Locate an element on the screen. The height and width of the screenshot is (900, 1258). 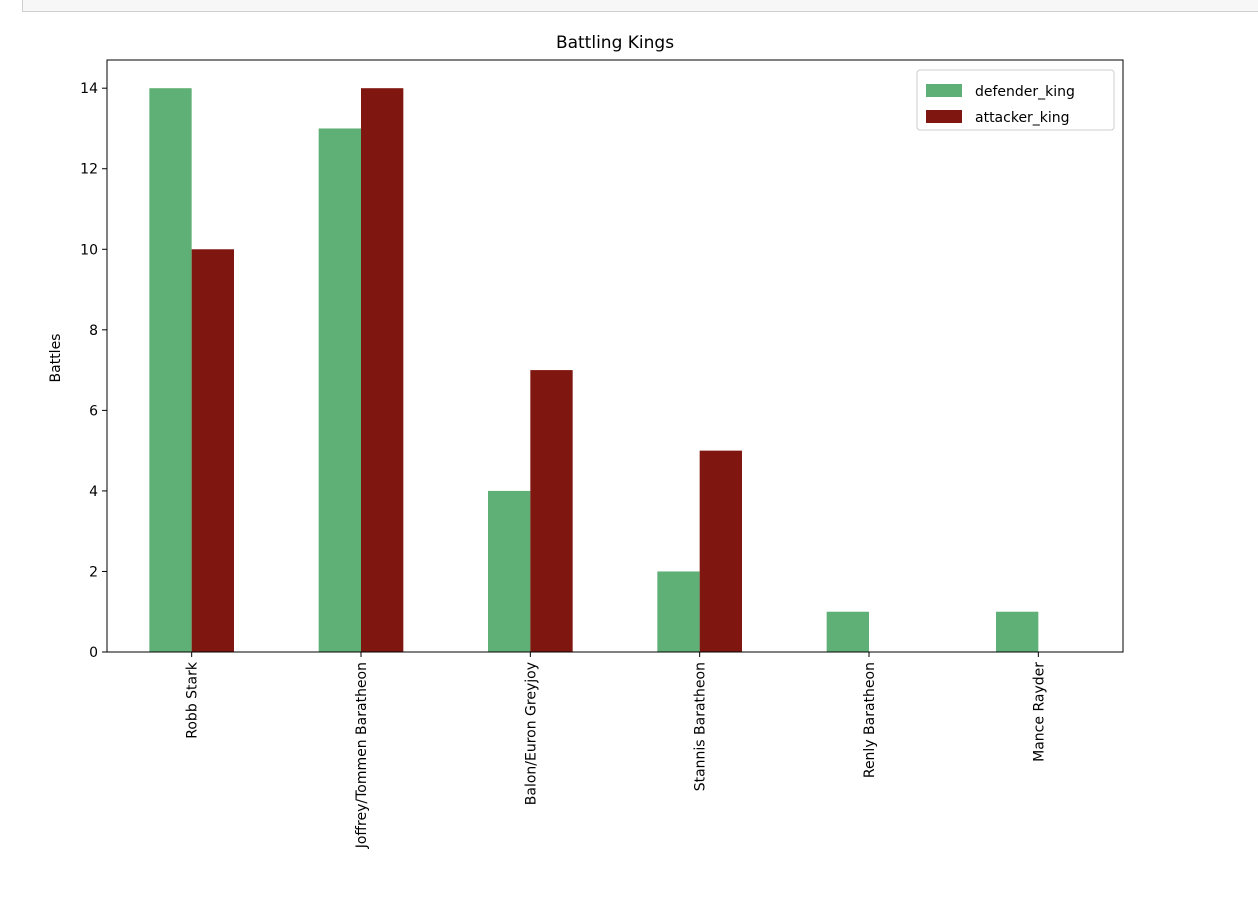
legend-frame is located at coordinates (1015, 100).